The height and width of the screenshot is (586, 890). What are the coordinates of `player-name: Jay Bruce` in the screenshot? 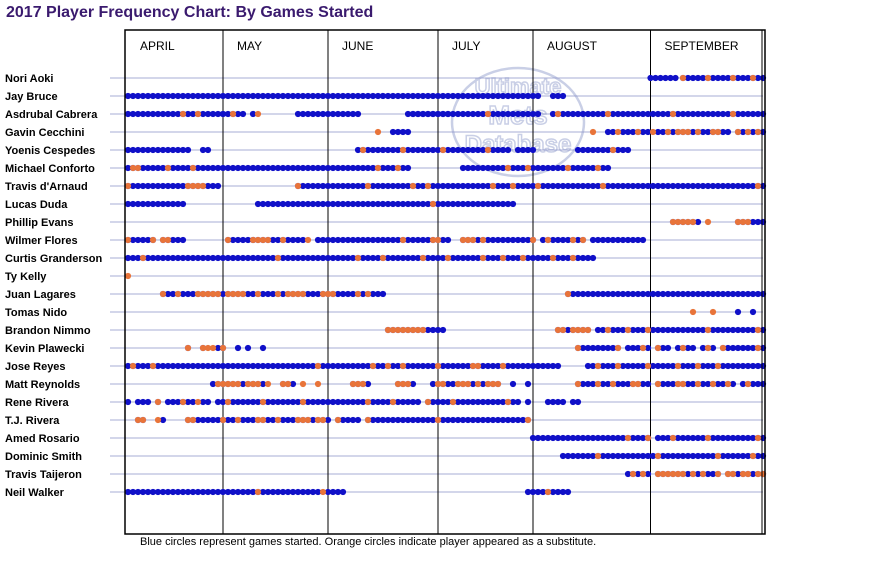 It's located at (31, 97).